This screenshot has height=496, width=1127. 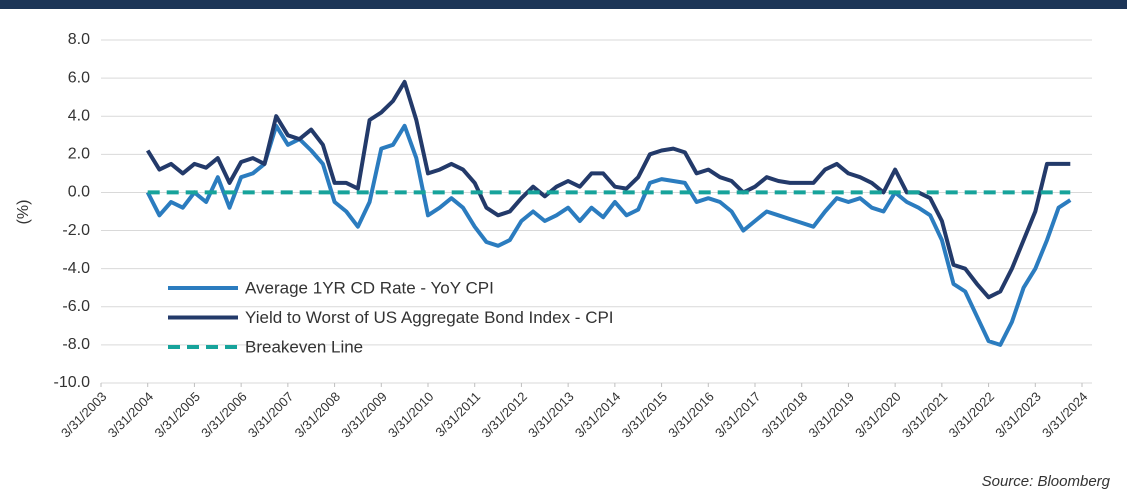 I want to click on x-tick-label: 3/31/2020, so click(x=878, y=415).